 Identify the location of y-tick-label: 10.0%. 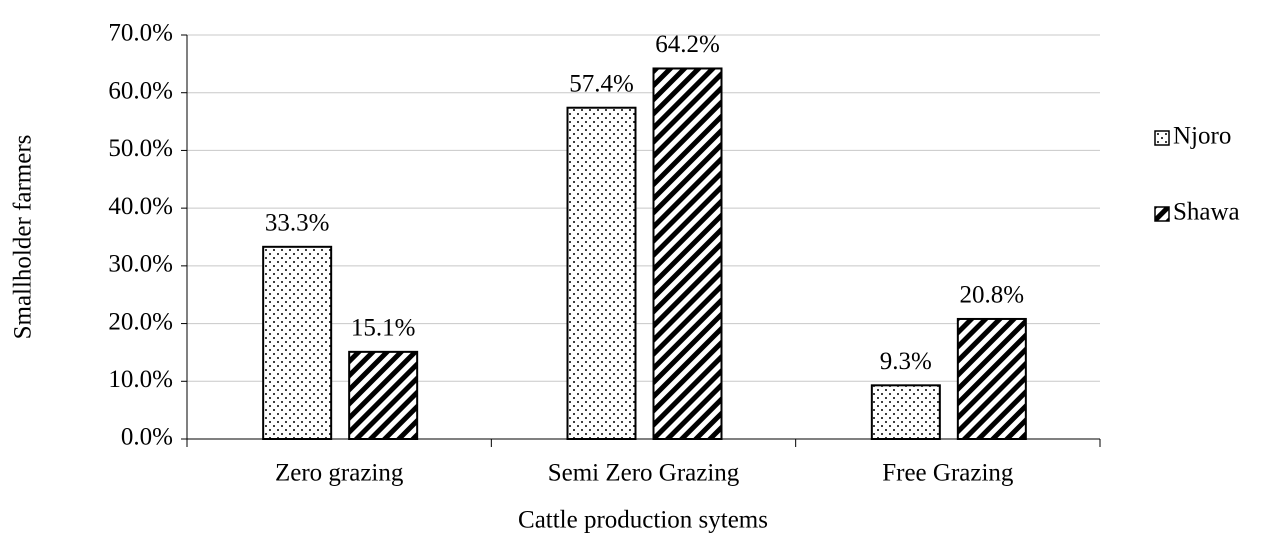
(140, 379).